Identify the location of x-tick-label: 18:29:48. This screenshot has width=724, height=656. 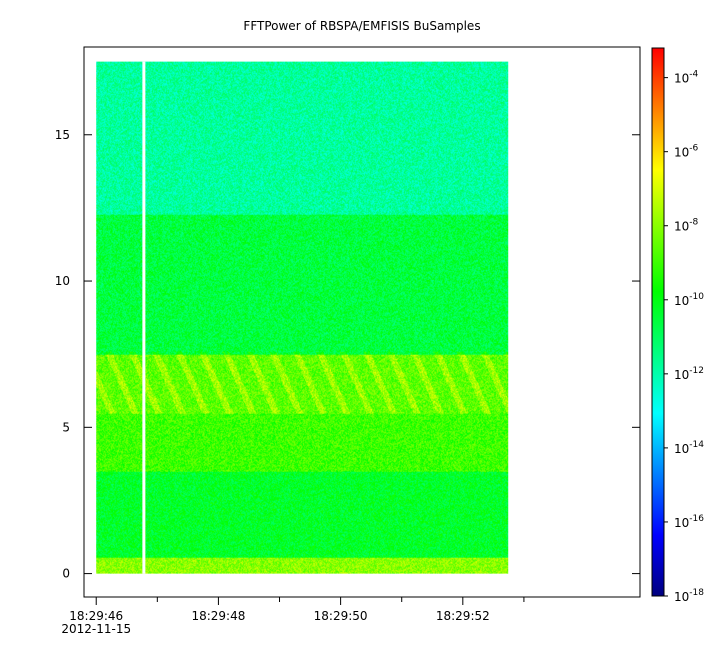
(218, 616).